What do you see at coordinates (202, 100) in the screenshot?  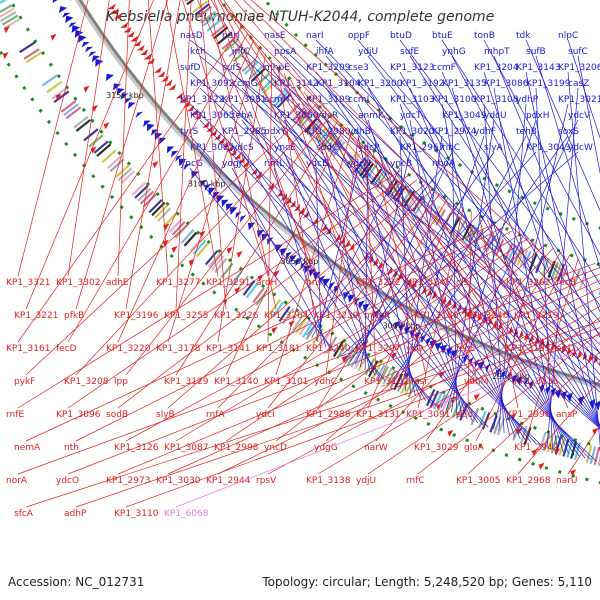 I see `forward-gene-label: KP1_3122` at bounding box center [202, 100].